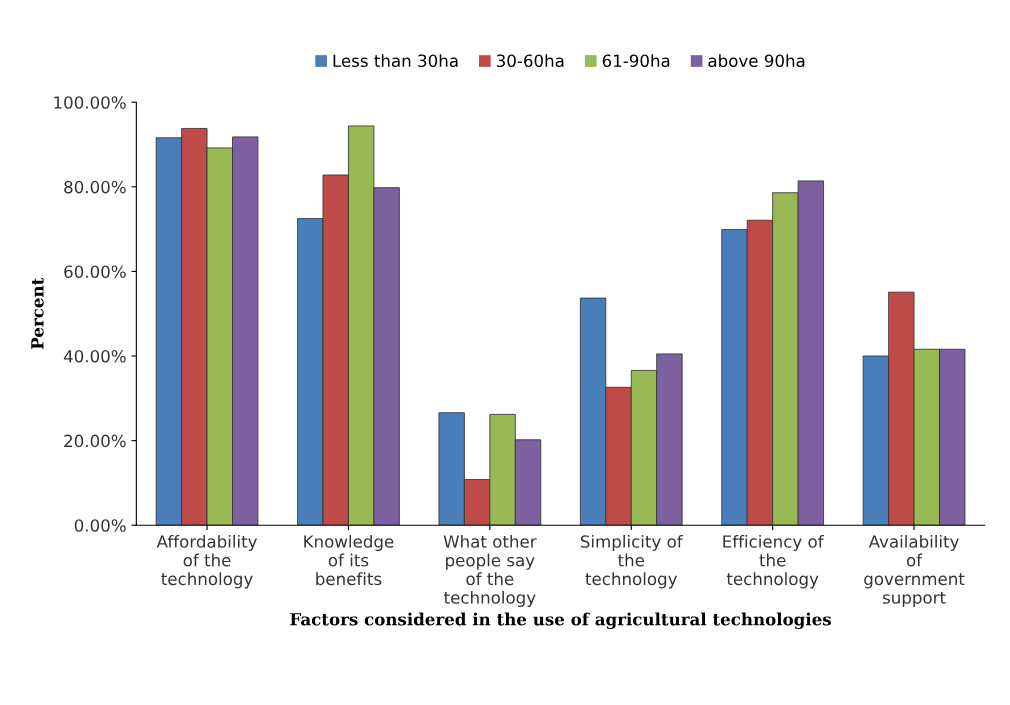  Describe the element at coordinates (756, 61) in the screenshot. I see `legend-label: above 90ha` at that location.